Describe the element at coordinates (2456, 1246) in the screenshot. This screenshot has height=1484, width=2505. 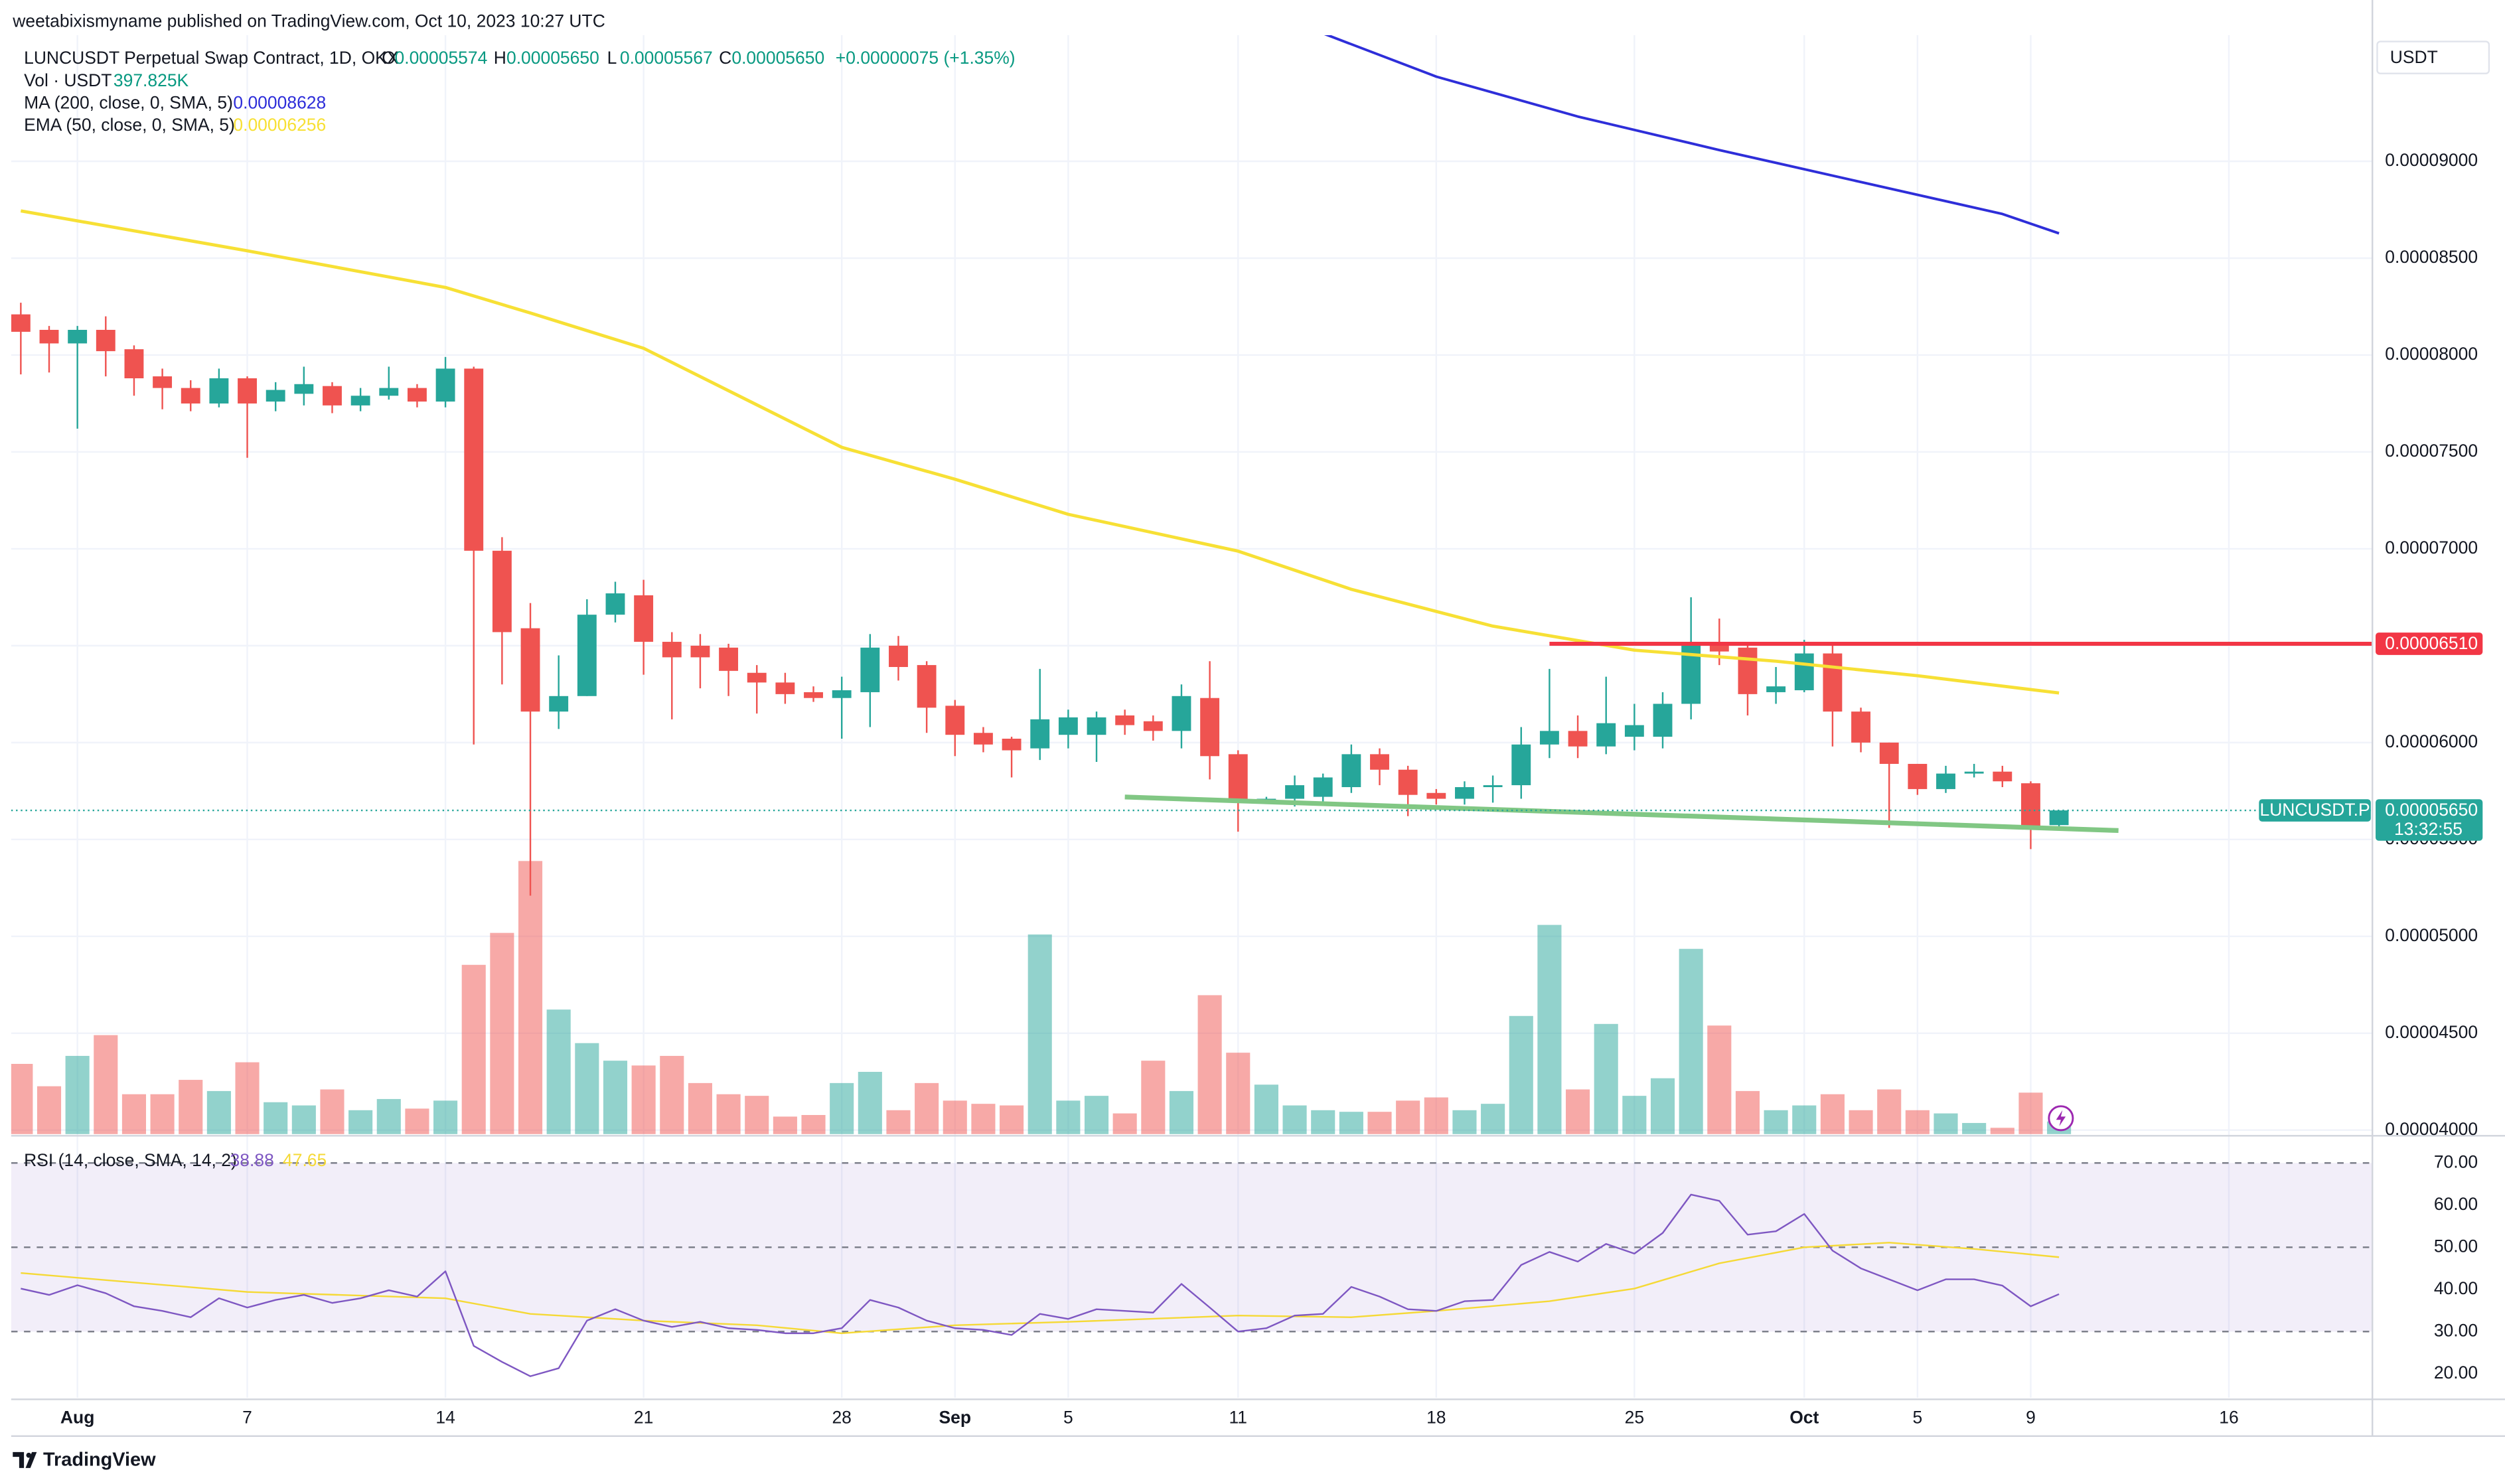
I see `rsi-tick-label: 50.00` at that location.